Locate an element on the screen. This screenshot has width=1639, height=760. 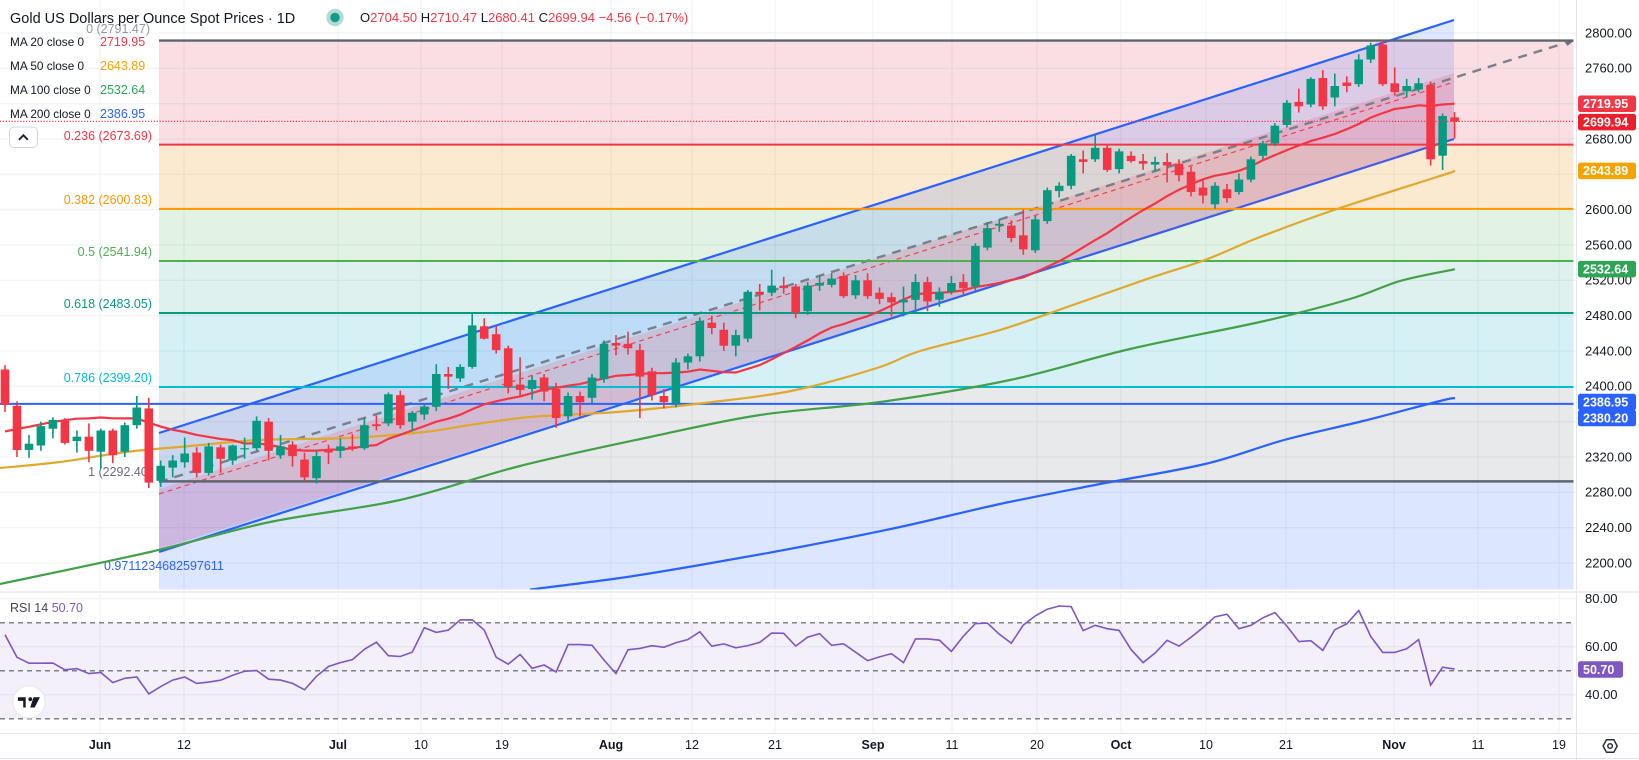
svg-text: 2480.00 is located at coordinates (1608, 315).